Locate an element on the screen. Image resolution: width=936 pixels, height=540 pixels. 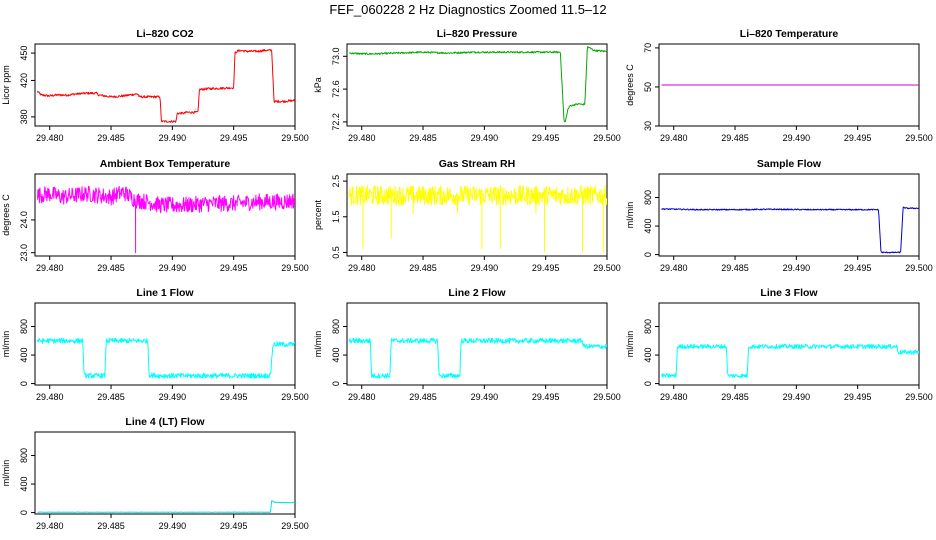
y-tick-label: 0.5 is located at coordinates (336, 252).